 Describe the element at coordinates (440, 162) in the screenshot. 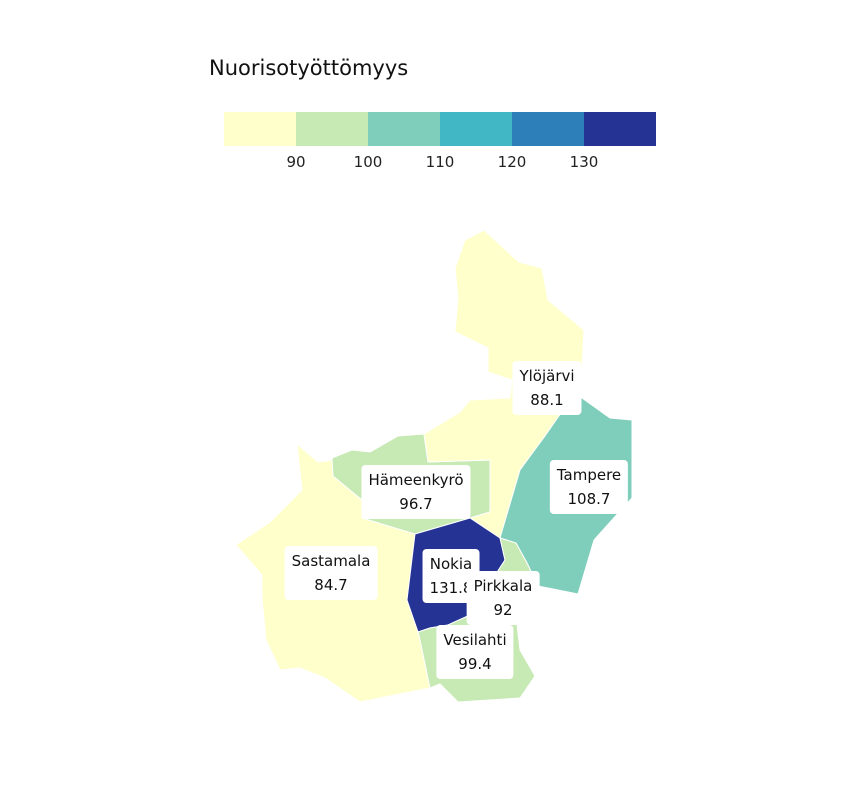

I see `legend-tick: 110` at that location.